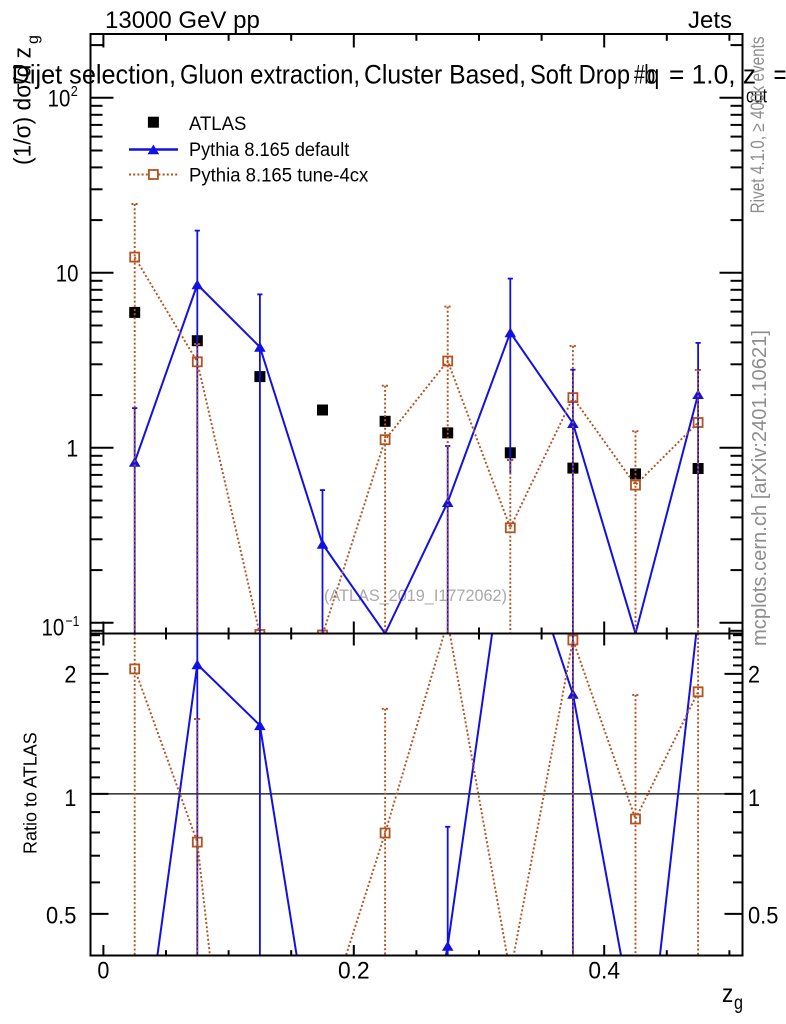 This screenshot has height=1024, width=786. Describe the element at coordinates (604, 970) in the screenshot. I see `svg-text: 0.4` at that location.